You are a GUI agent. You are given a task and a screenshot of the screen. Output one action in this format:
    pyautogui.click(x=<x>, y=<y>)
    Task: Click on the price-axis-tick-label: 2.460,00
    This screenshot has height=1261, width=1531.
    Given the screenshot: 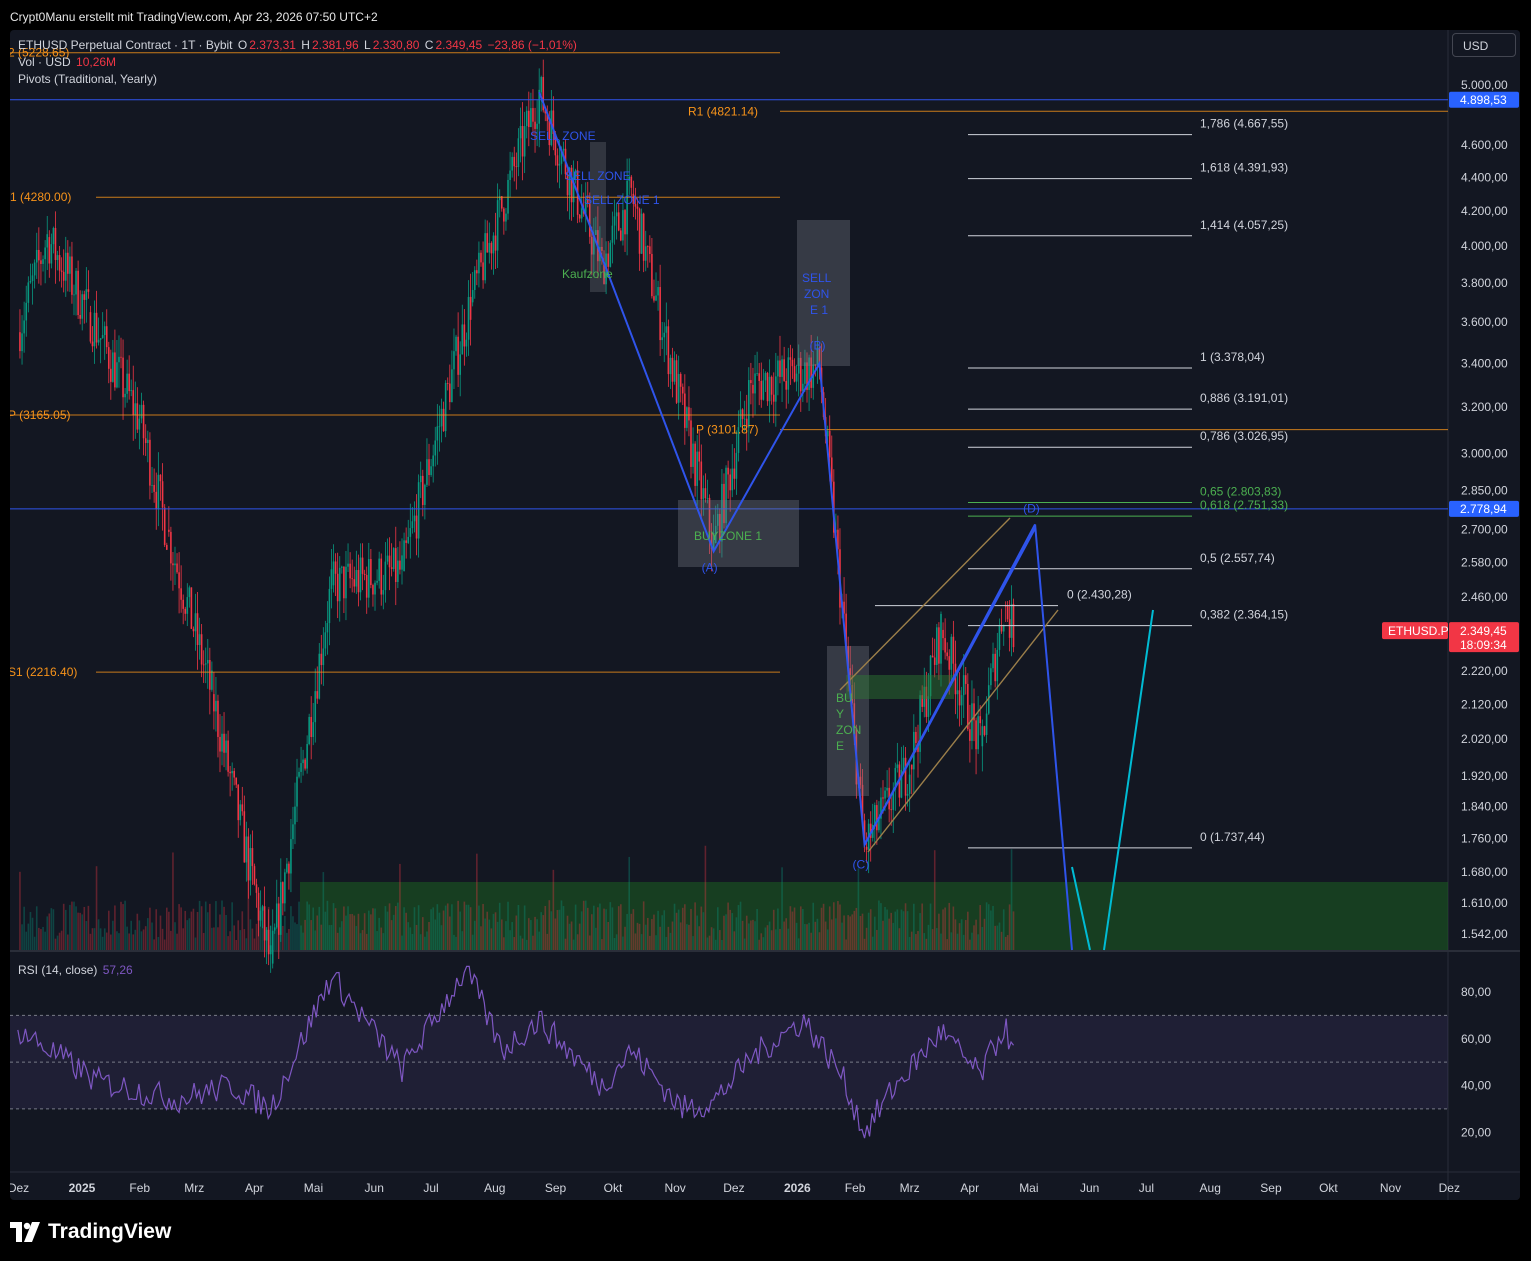 What is the action you would take?
    pyautogui.click(x=1484, y=597)
    